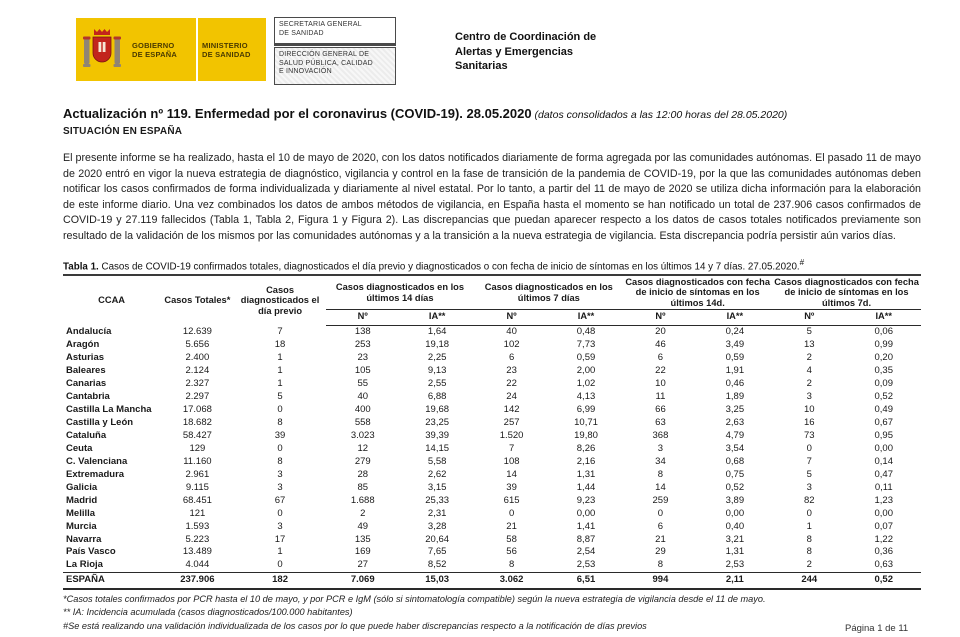 The height and width of the screenshot is (637, 960). What do you see at coordinates (735, 474) in the screenshot?
I see `value-cell: 0,75` at bounding box center [735, 474].